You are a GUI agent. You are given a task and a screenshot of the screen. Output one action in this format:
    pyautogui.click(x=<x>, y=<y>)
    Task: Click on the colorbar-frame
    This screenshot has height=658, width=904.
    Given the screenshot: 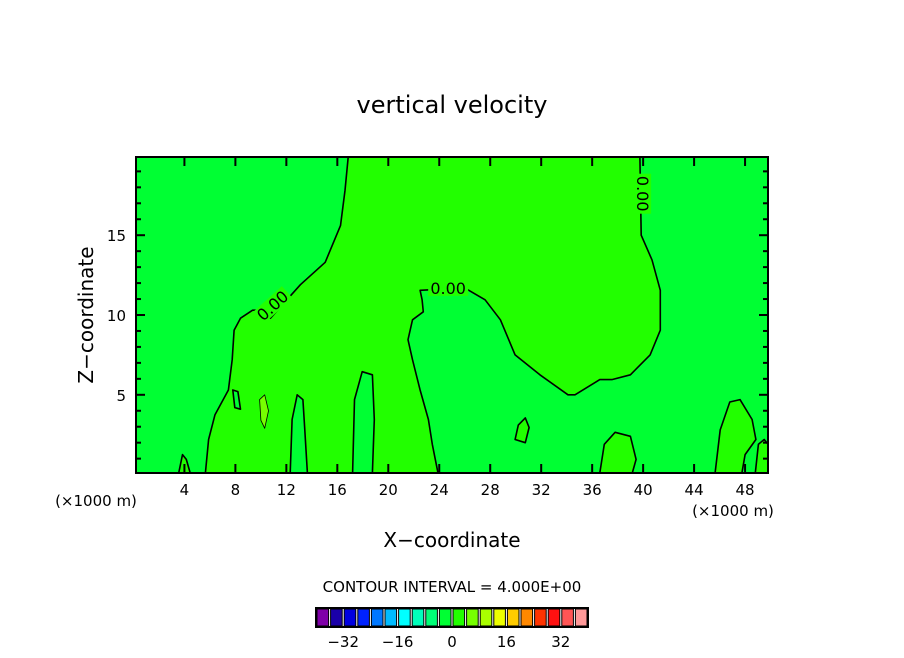 What is the action you would take?
    pyautogui.click(x=452, y=617)
    